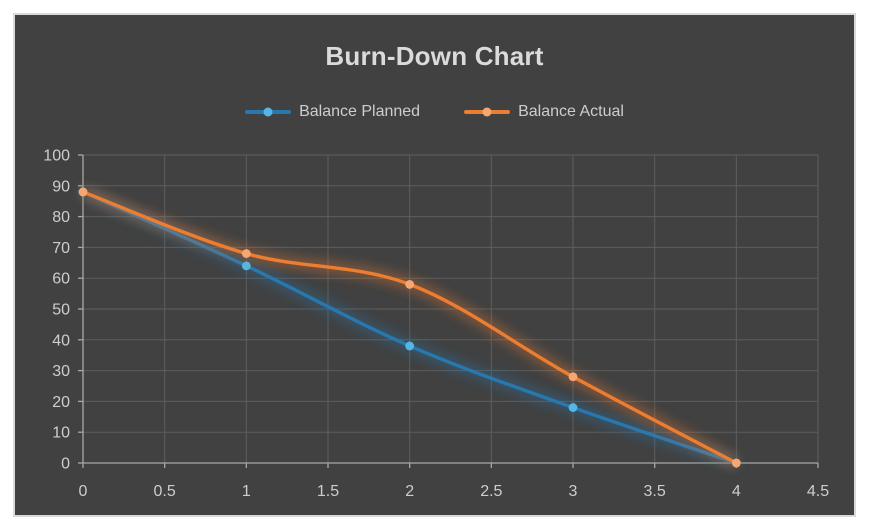 The width and height of the screenshot is (869, 529). I want to click on x-tick-label: 1.5, so click(328, 491).